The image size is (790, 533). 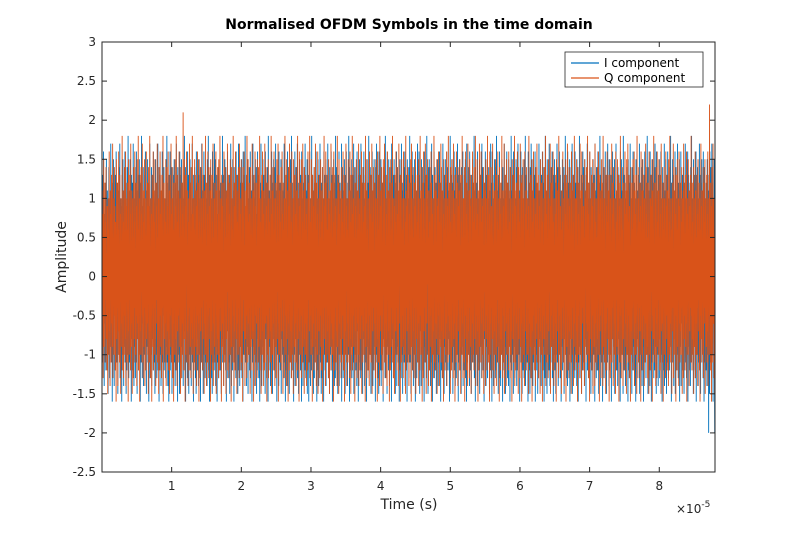 What do you see at coordinates (409, 505) in the screenshot?
I see `x-axis-label: Time (s)` at bounding box center [409, 505].